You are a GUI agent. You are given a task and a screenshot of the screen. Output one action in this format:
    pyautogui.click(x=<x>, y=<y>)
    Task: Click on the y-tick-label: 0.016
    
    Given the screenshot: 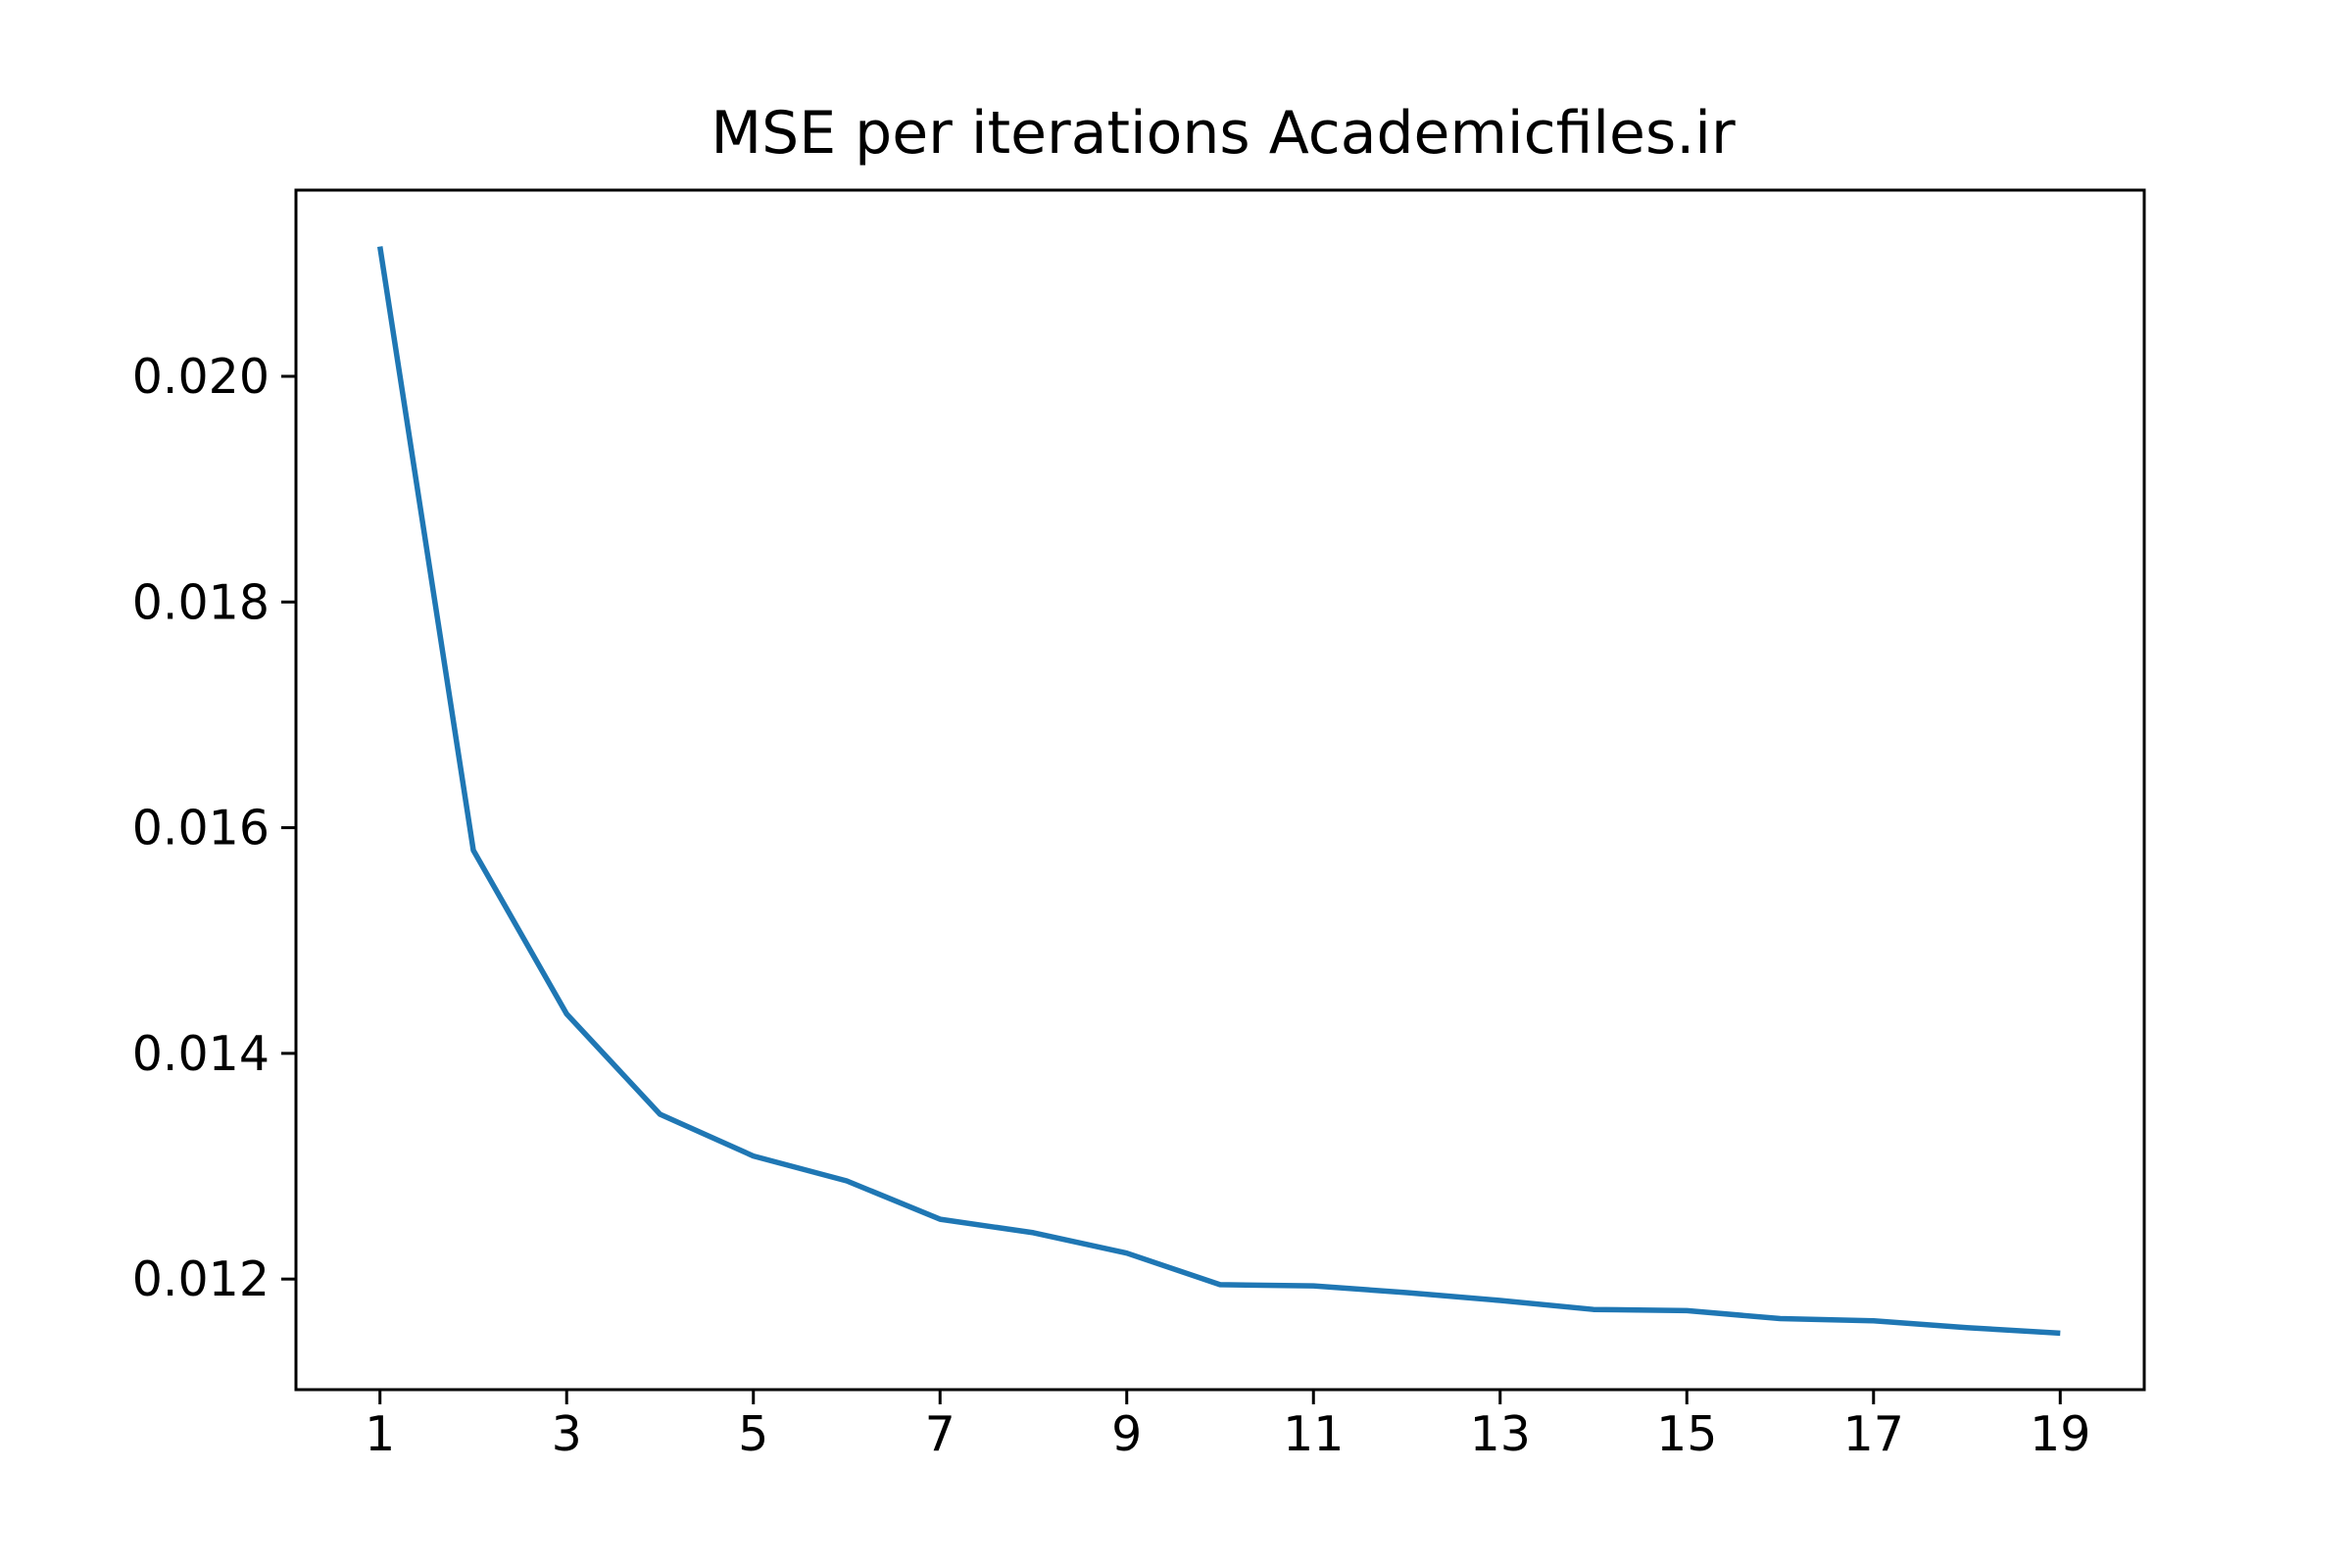 What is the action you would take?
    pyautogui.click(x=201, y=829)
    